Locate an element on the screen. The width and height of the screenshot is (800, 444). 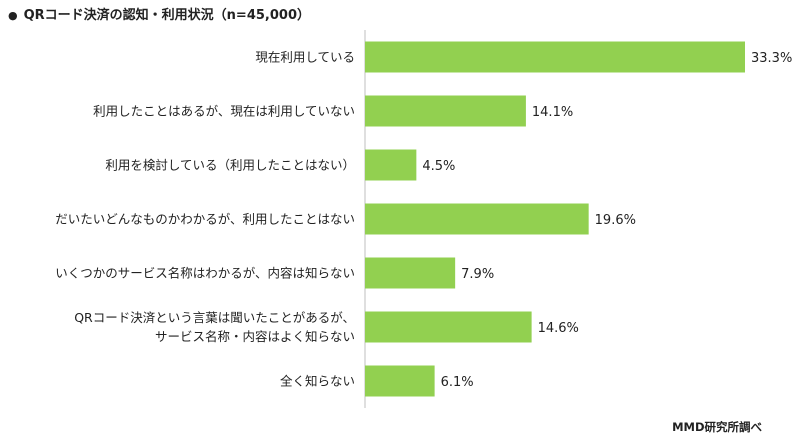
category-label-5: QRコード決済という言葉は聞いたことがあるが、サービス名称・内容はよく知らない is located at coordinates (214, 327).